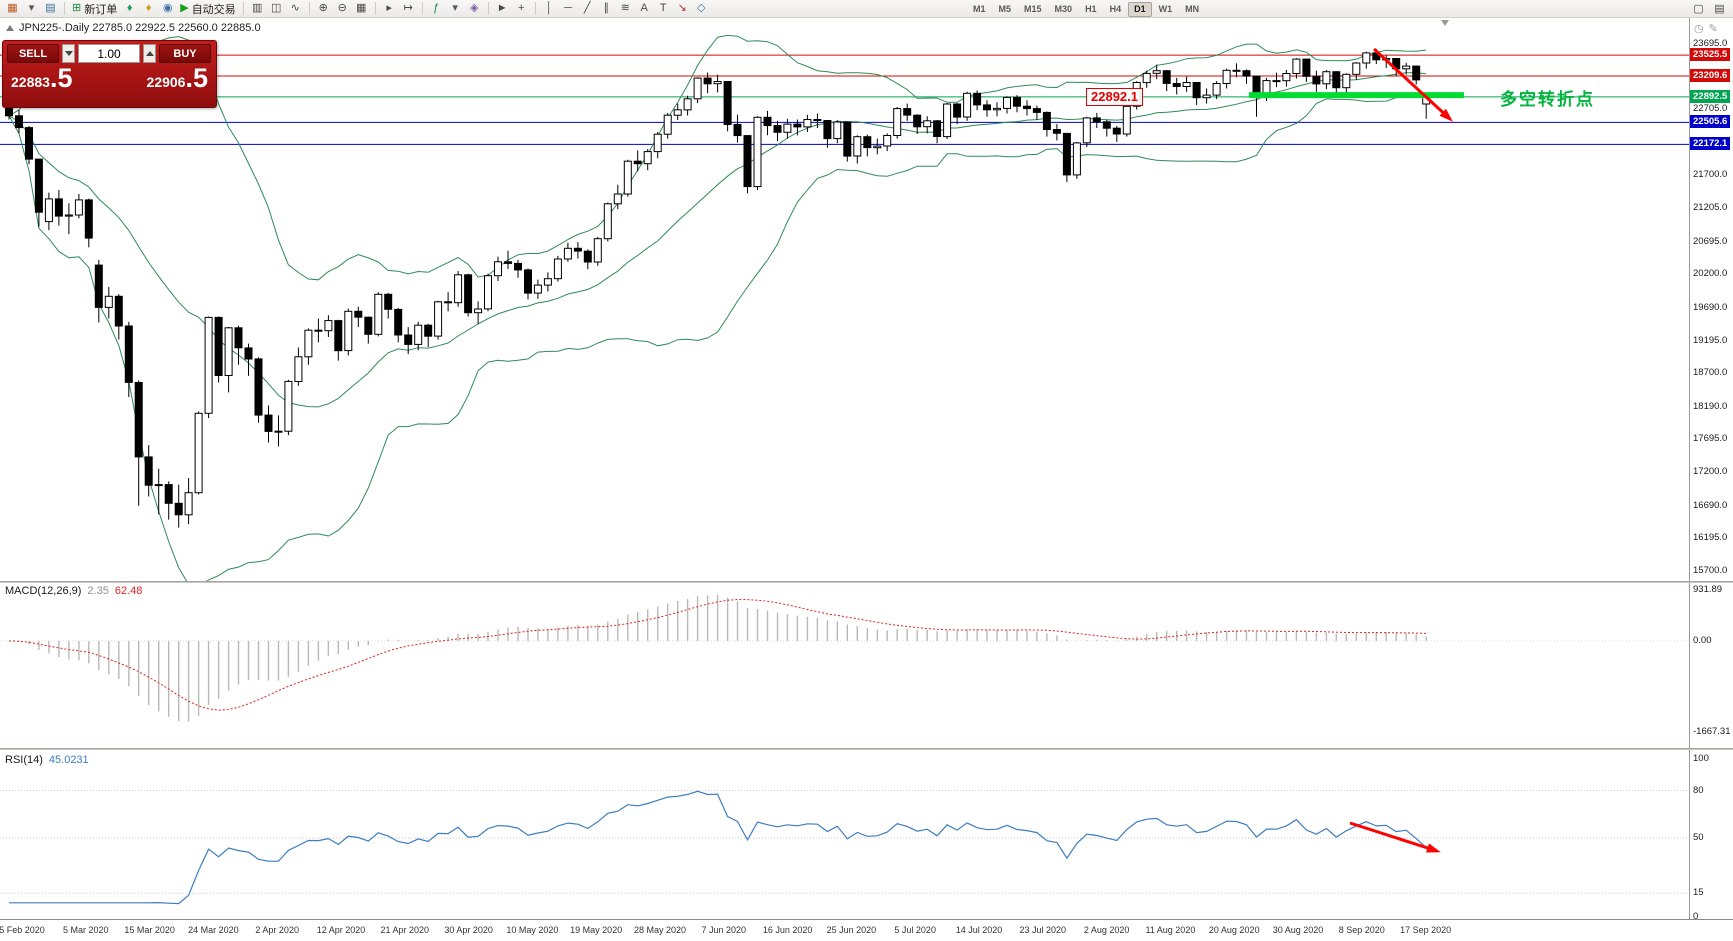 This screenshot has height=941, width=1733. I want to click on rsi-axis-label: 100, so click(1701, 758).